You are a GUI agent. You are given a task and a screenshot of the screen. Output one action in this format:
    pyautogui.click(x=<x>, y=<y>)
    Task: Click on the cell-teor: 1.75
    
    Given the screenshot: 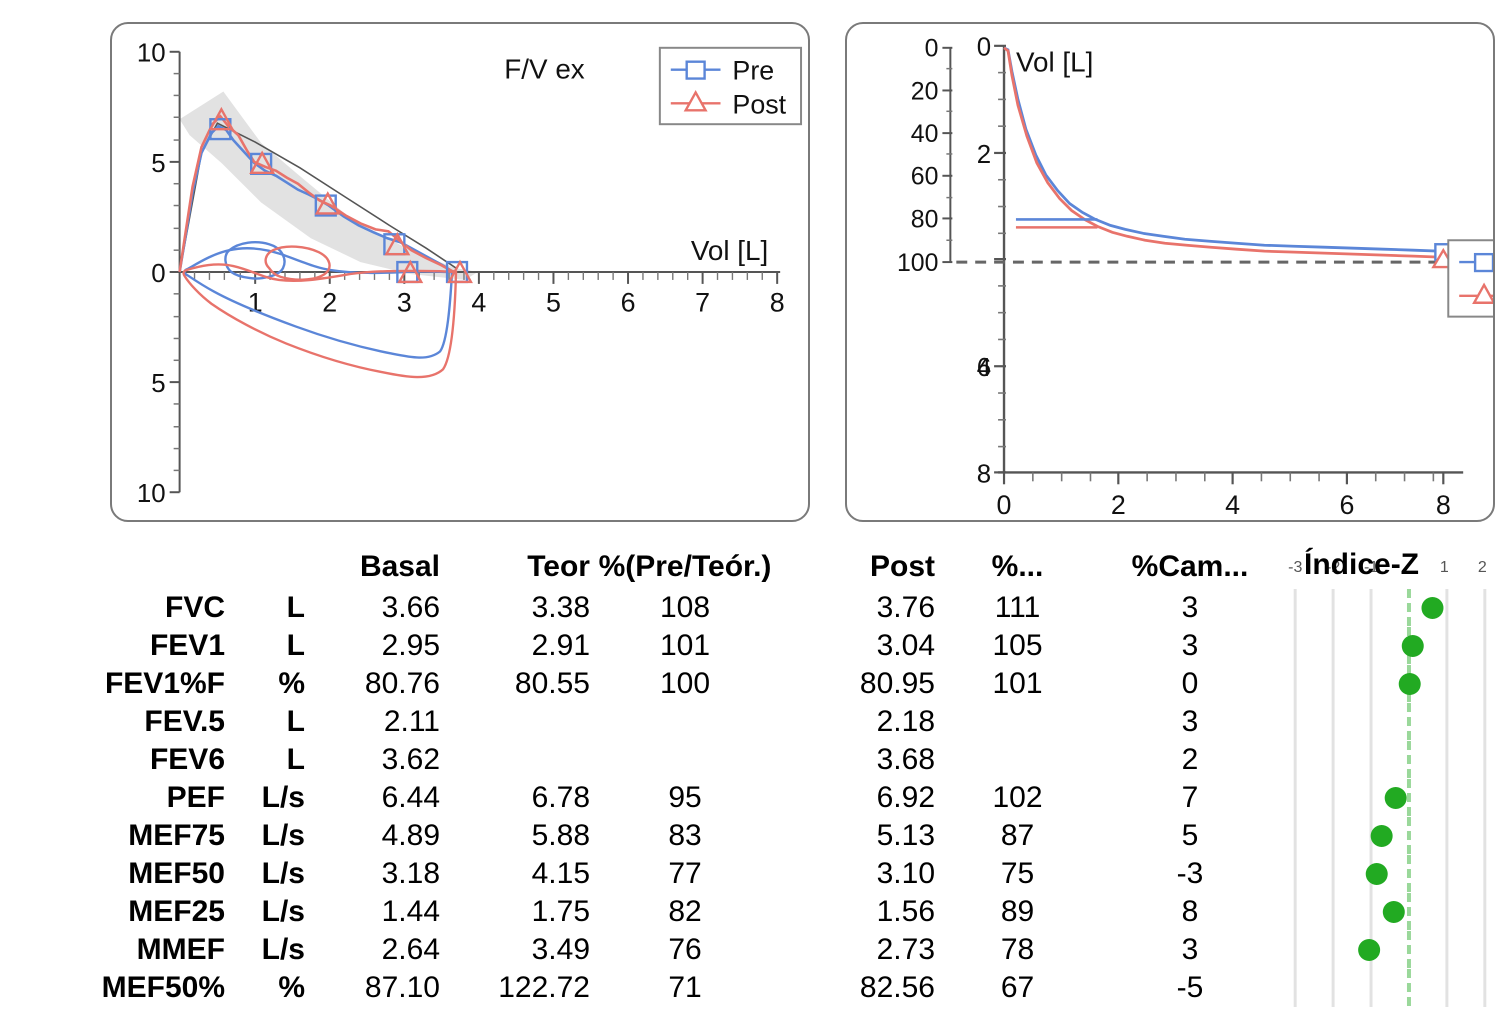 What is the action you would take?
    pyautogui.click(x=560, y=911)
    